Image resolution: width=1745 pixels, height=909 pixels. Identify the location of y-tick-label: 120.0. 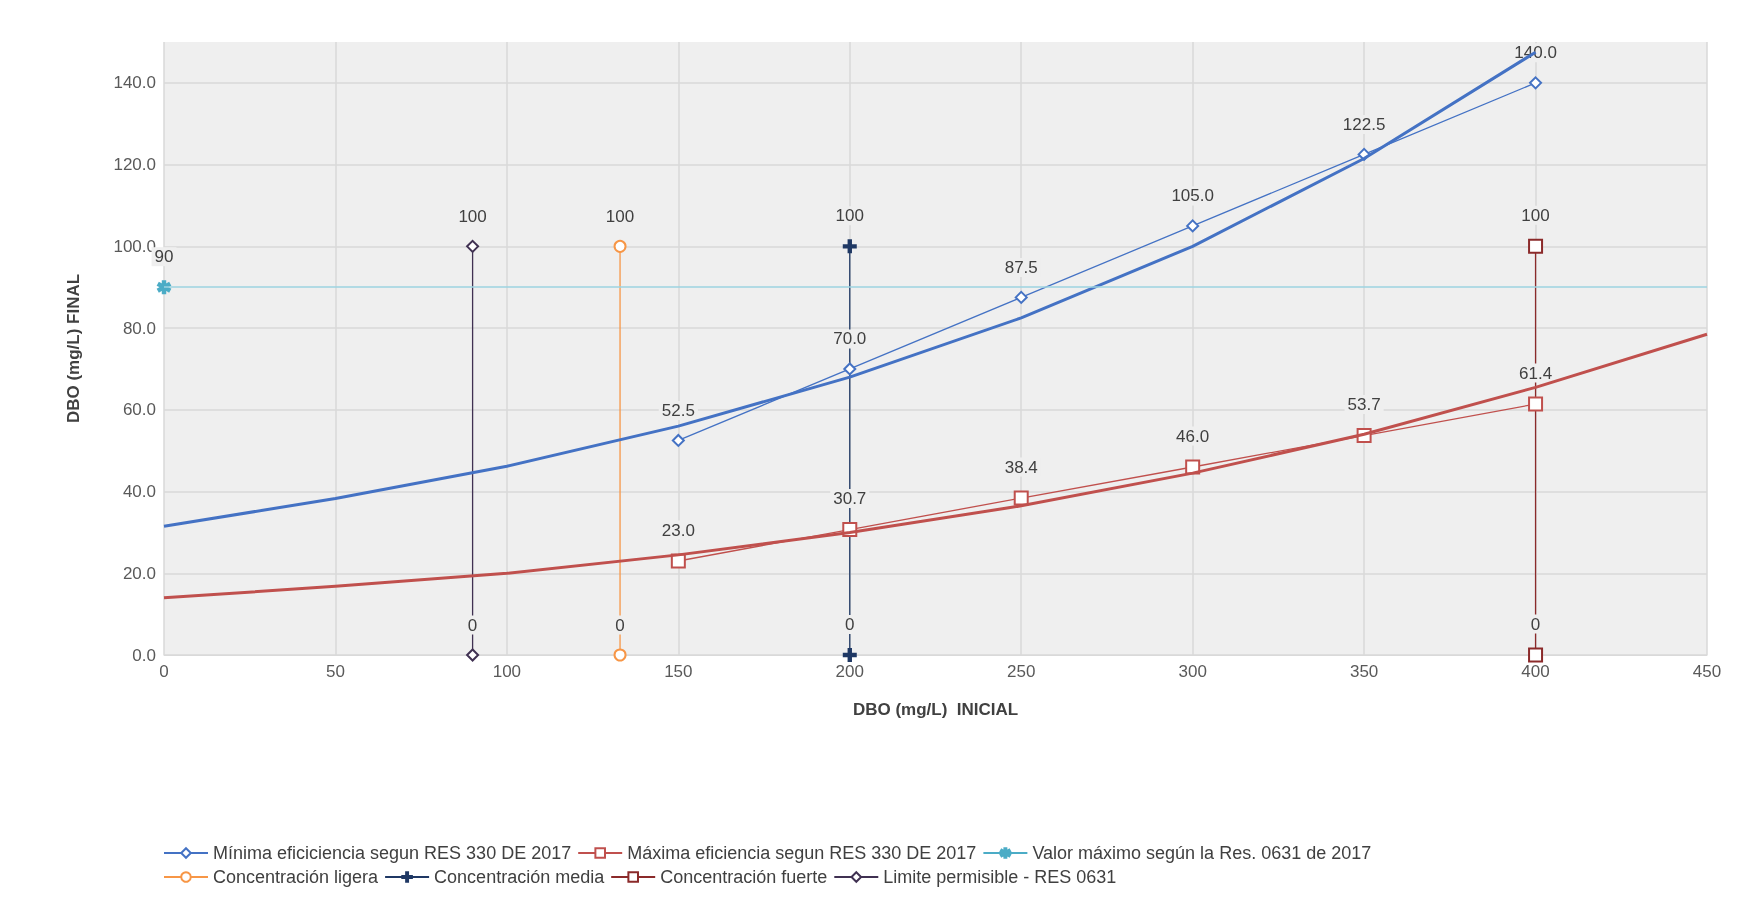
(134, 165).